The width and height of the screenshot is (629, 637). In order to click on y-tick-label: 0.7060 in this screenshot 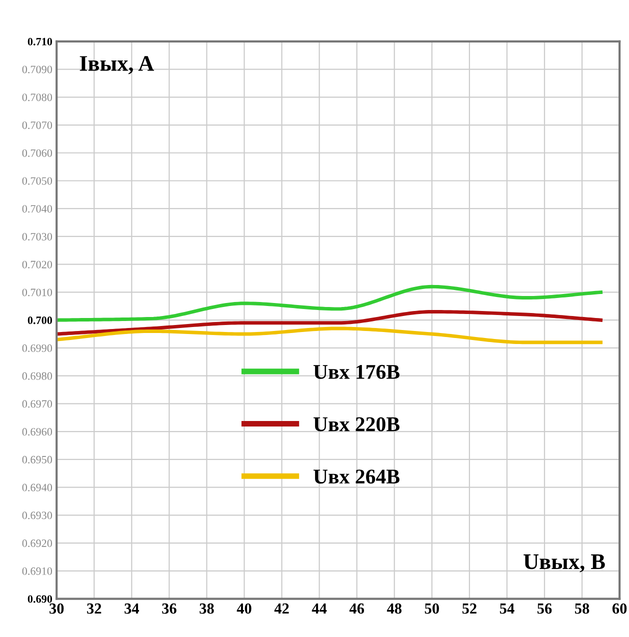, I will do `click(37, 153)`.